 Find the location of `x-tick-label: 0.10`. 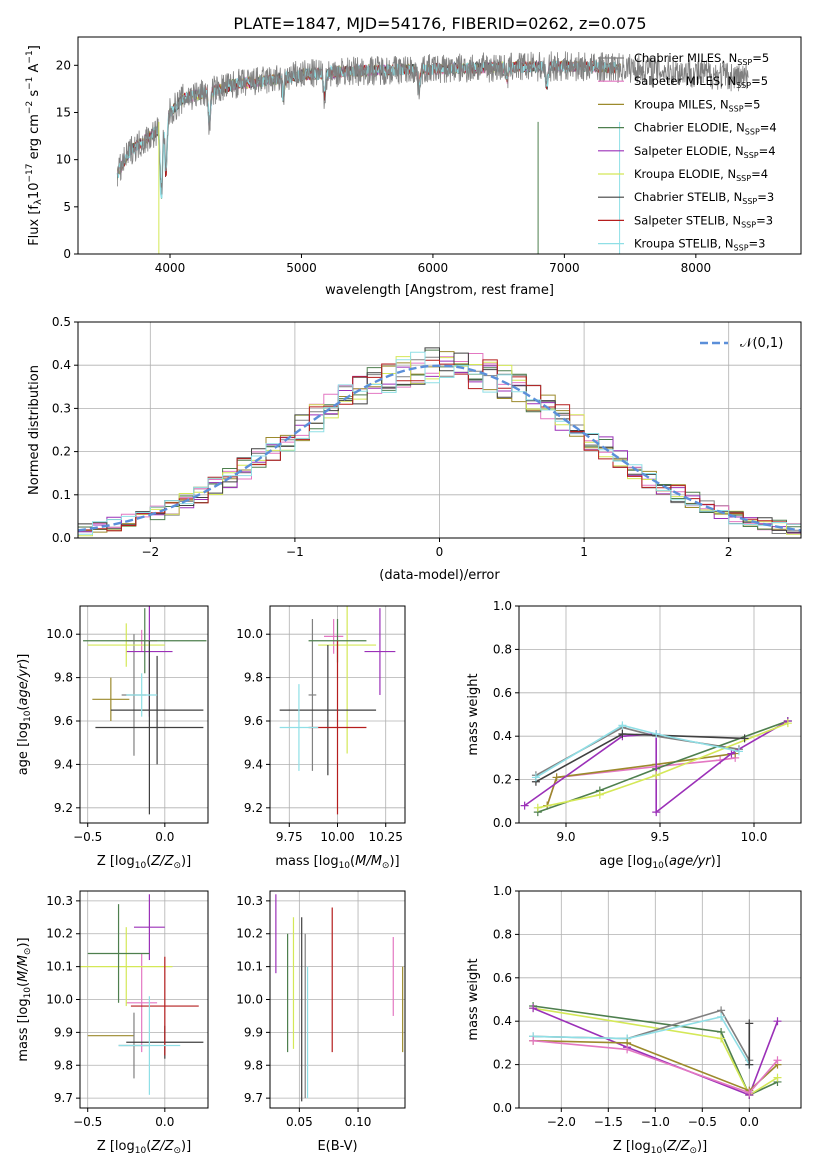

x-tick-label: 0.10 is located at coordinates (358, 1122).